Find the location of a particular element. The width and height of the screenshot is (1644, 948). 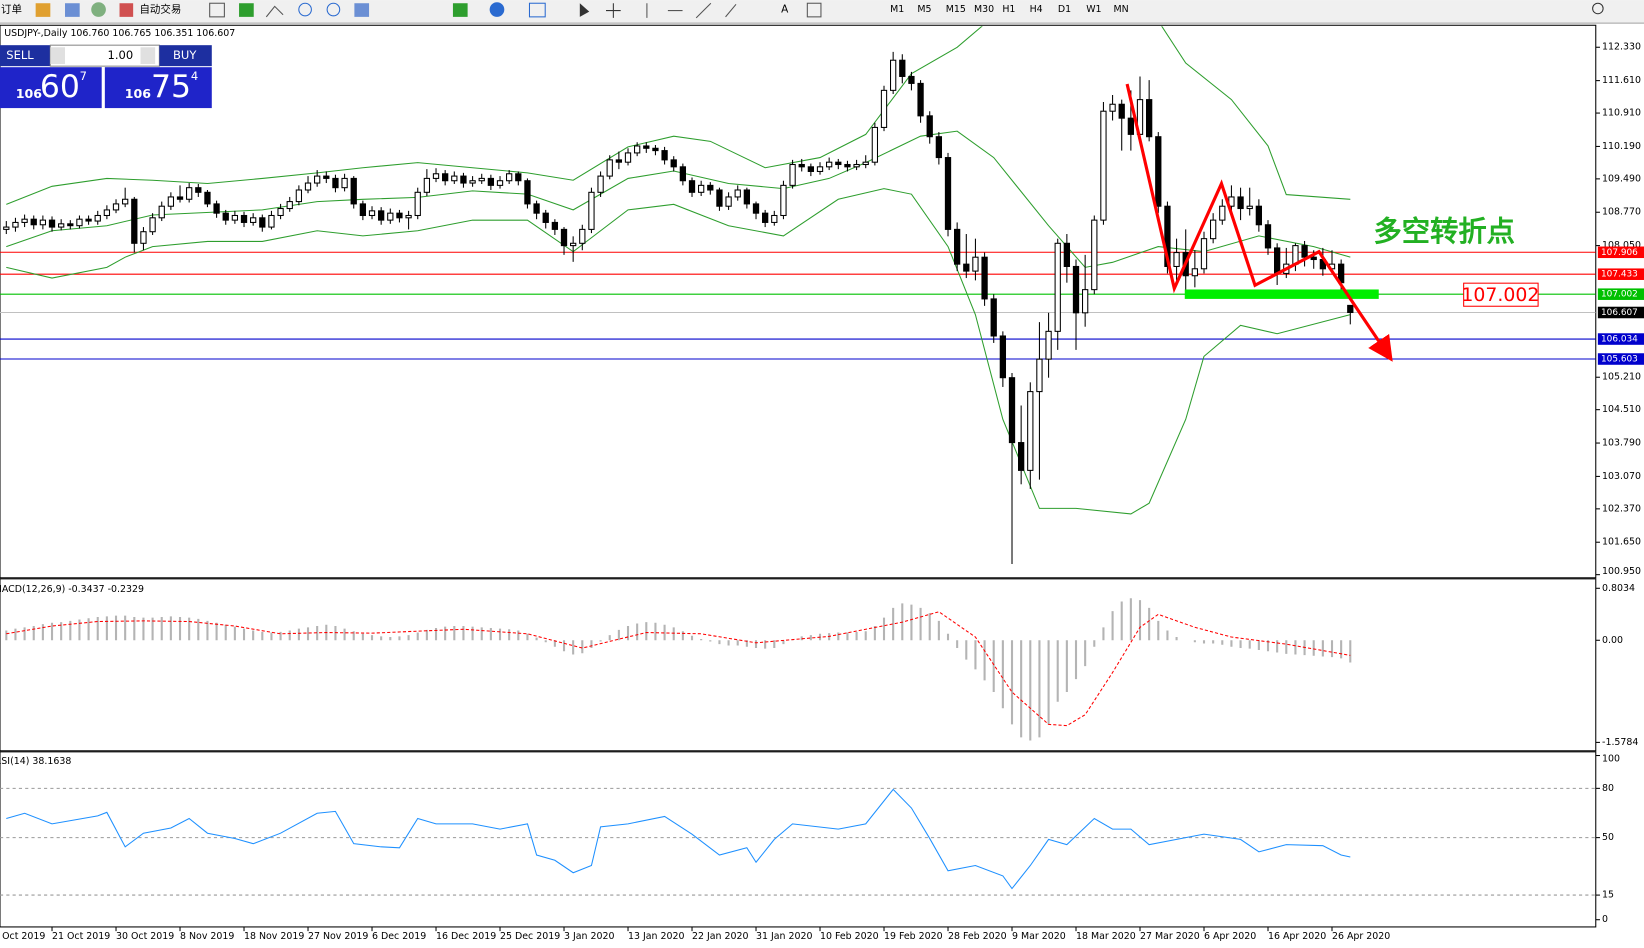

buy-button is located at coordinates (185, 56).